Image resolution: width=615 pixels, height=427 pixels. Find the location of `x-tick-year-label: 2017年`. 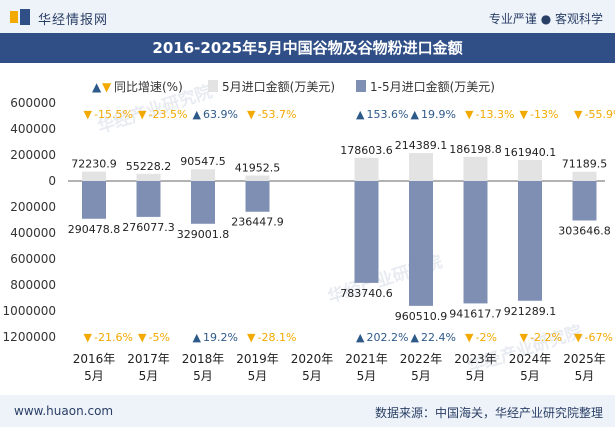

x-tick-year-label: 2017年 is located at coordinates (148, 359).